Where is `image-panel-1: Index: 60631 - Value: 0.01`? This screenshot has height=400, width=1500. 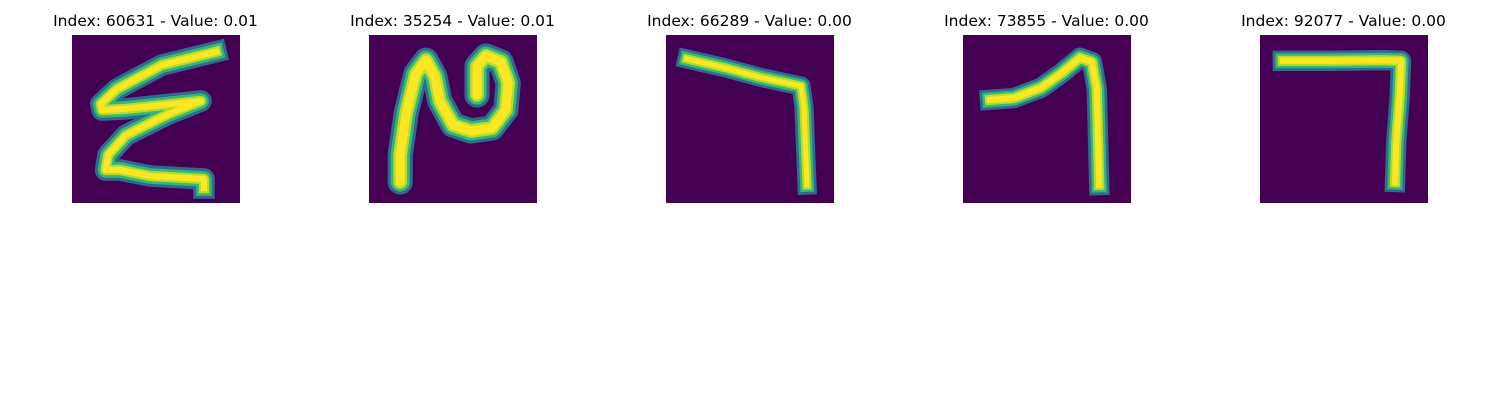
image-panel-1: Index: 60631 - Value: 0.01 is located at coordinates (155, 105).